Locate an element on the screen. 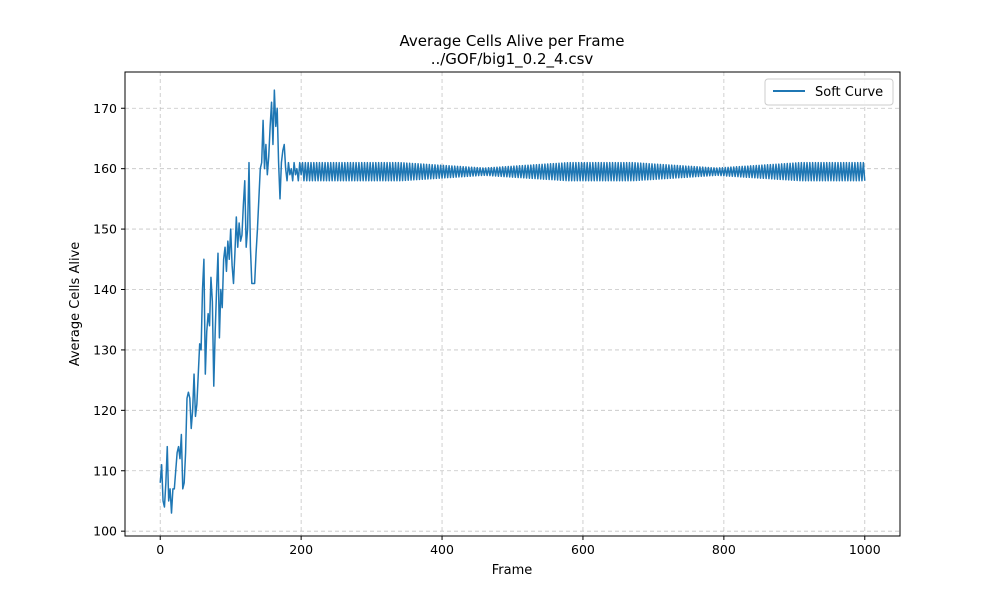 This screenshot has width=1000, height=600. y-tick-label: 150 is located at coordinates (105, 229).